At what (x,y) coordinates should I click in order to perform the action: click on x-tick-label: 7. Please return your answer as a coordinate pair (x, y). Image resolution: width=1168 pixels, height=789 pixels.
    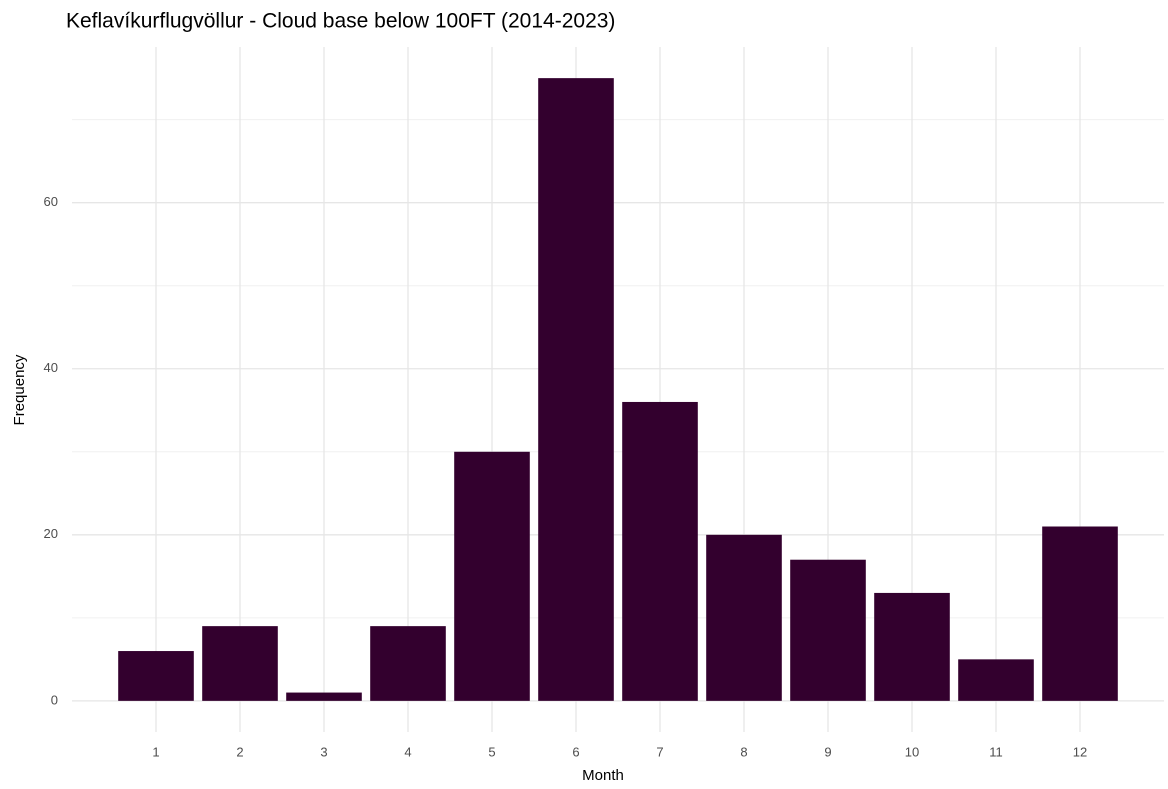
    Looking at the image, I should click on (659, 751).